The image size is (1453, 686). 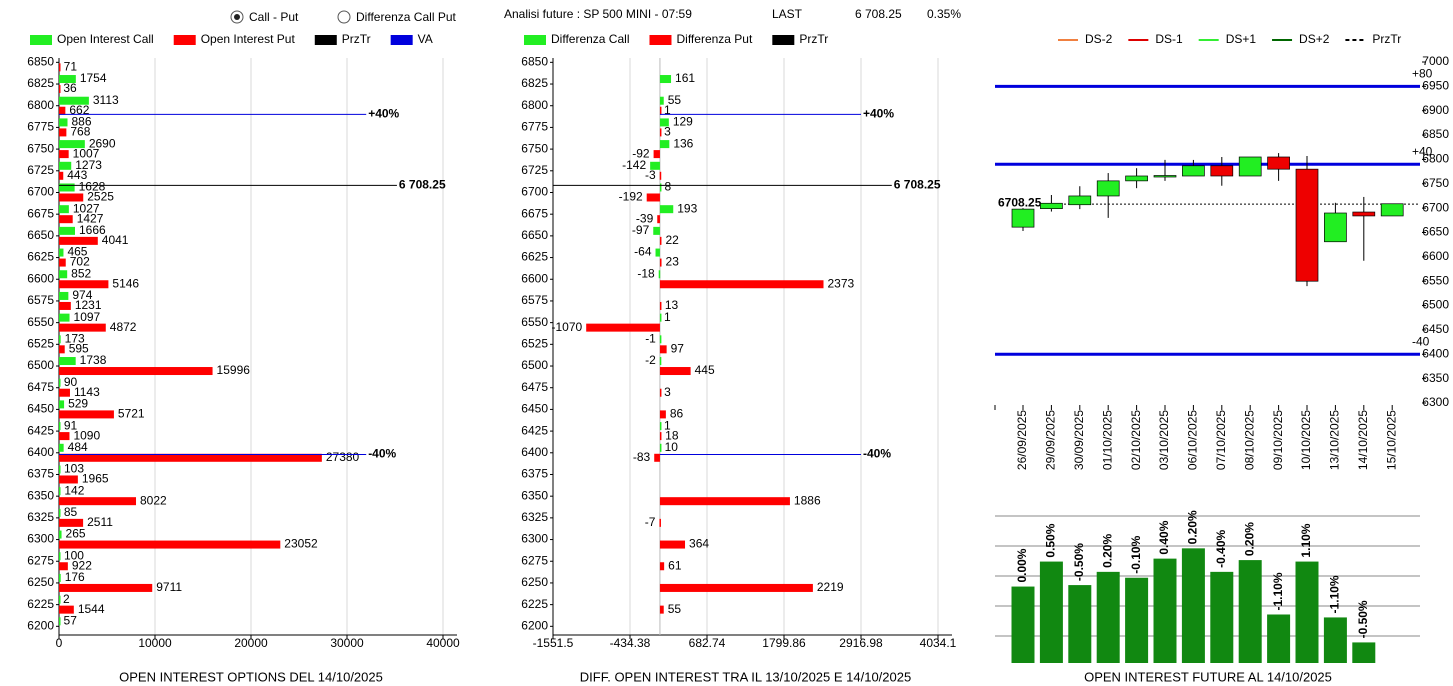 What do you see at coordinates (534, 560) in the screenshot?
I see `y-tick-label: 6275` at bounding box center [534, 560].